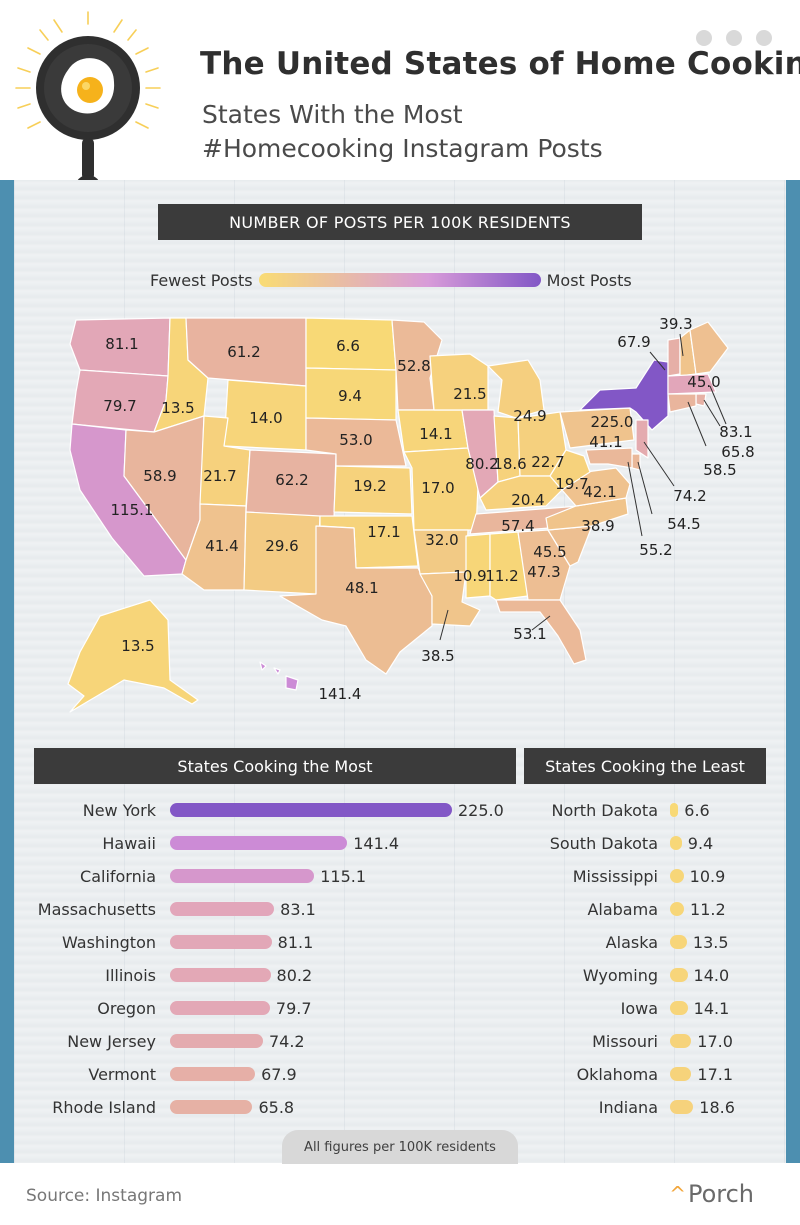 This screenshot has width=800, height=1225. Describe the element at coordinates (715, 1041) in the screenshot. I see `bar-value-label: 17.0` at that location.